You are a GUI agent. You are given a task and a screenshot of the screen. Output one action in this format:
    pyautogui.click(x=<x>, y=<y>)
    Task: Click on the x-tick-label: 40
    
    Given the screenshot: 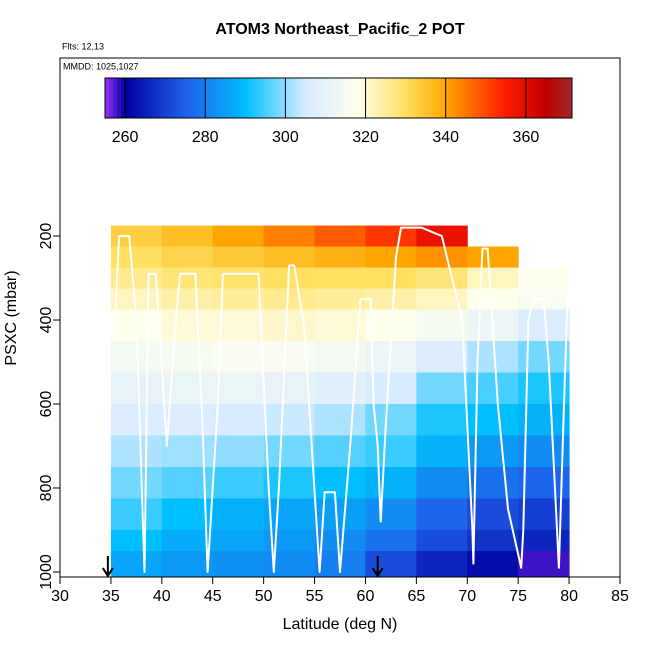 What is the action you would take?
    pyautogui.click(x=162, y=596)
    